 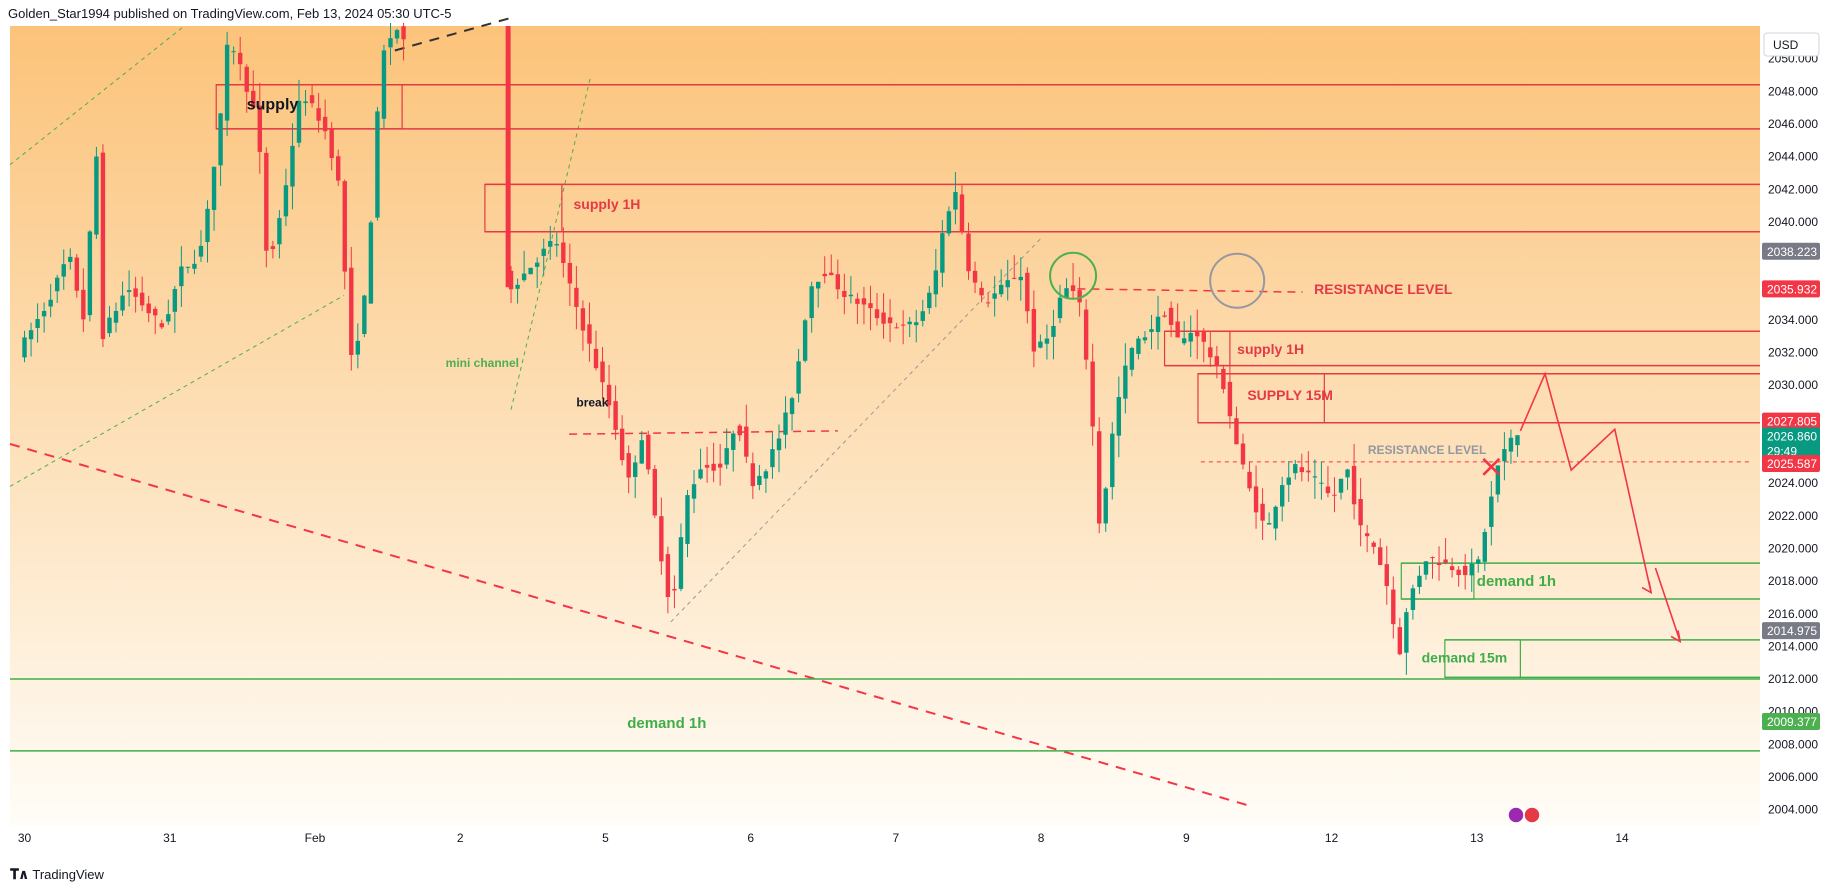 What do you see at coordinates (1793, 222) in the screenshot?
I see `price-tick-label: 2040.000` at bounding box center [1793, 222].